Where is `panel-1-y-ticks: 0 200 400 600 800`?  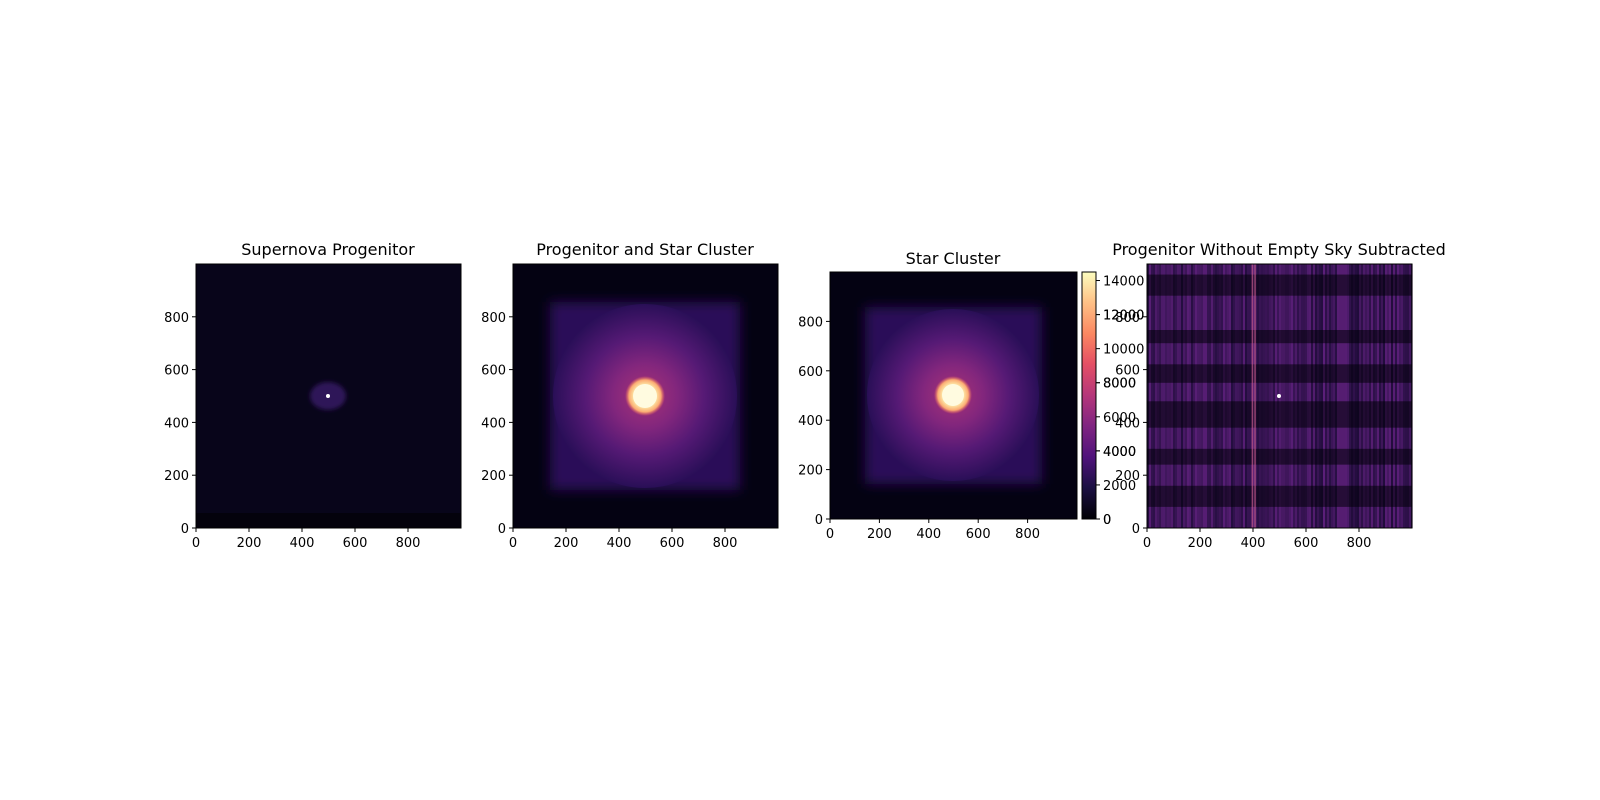 panel-1-y-ticks: 0 200 400 600 800 is located at coordinates (180, 424).